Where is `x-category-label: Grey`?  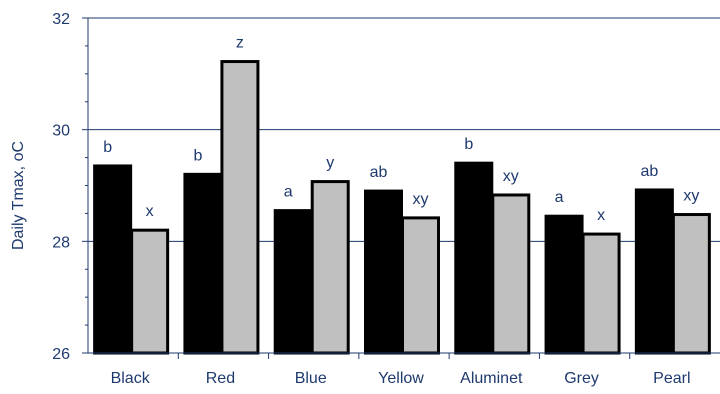
x-category-label: Grey is located at coordinates (581, 378).